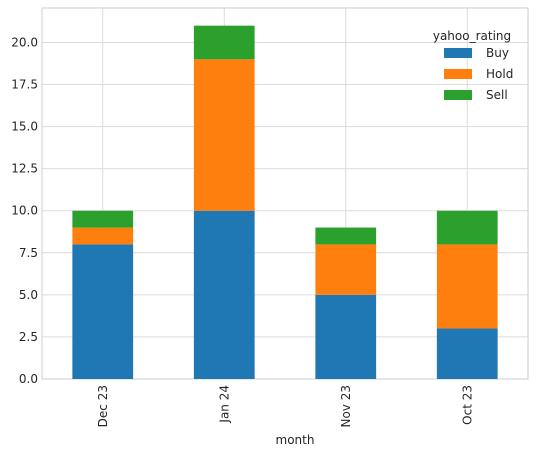 This screenshot has width=547, height=458. What do you see at coordinates (346, 406) in the screenshot?
I see `x-tick-label: Nov 23` at bounding box center [346, 406].